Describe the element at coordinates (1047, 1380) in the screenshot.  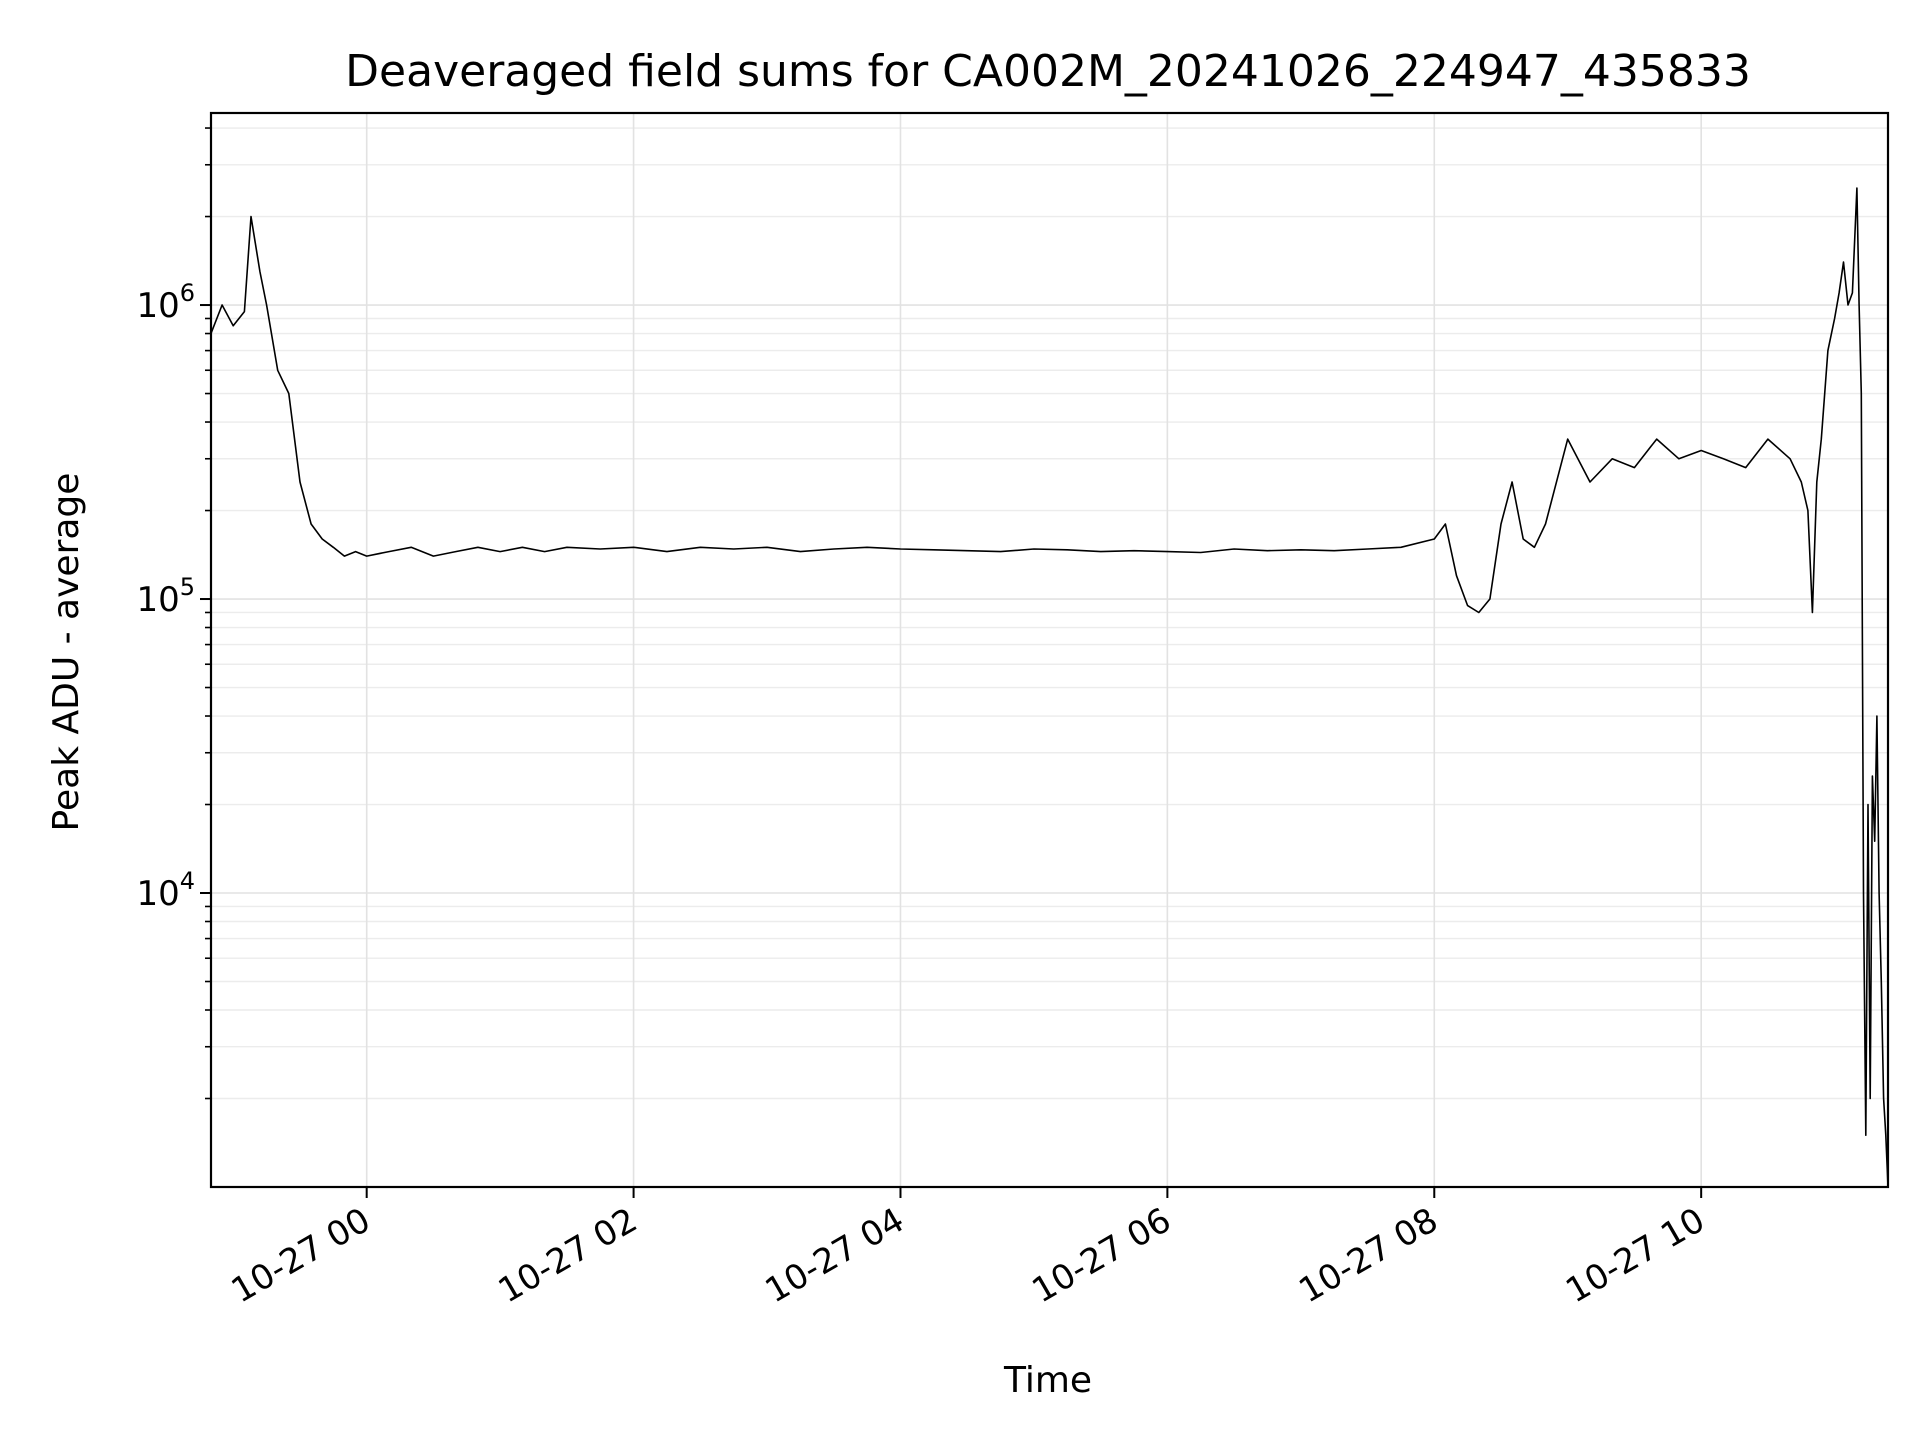
I see `x-axis-label: Time` at that location.